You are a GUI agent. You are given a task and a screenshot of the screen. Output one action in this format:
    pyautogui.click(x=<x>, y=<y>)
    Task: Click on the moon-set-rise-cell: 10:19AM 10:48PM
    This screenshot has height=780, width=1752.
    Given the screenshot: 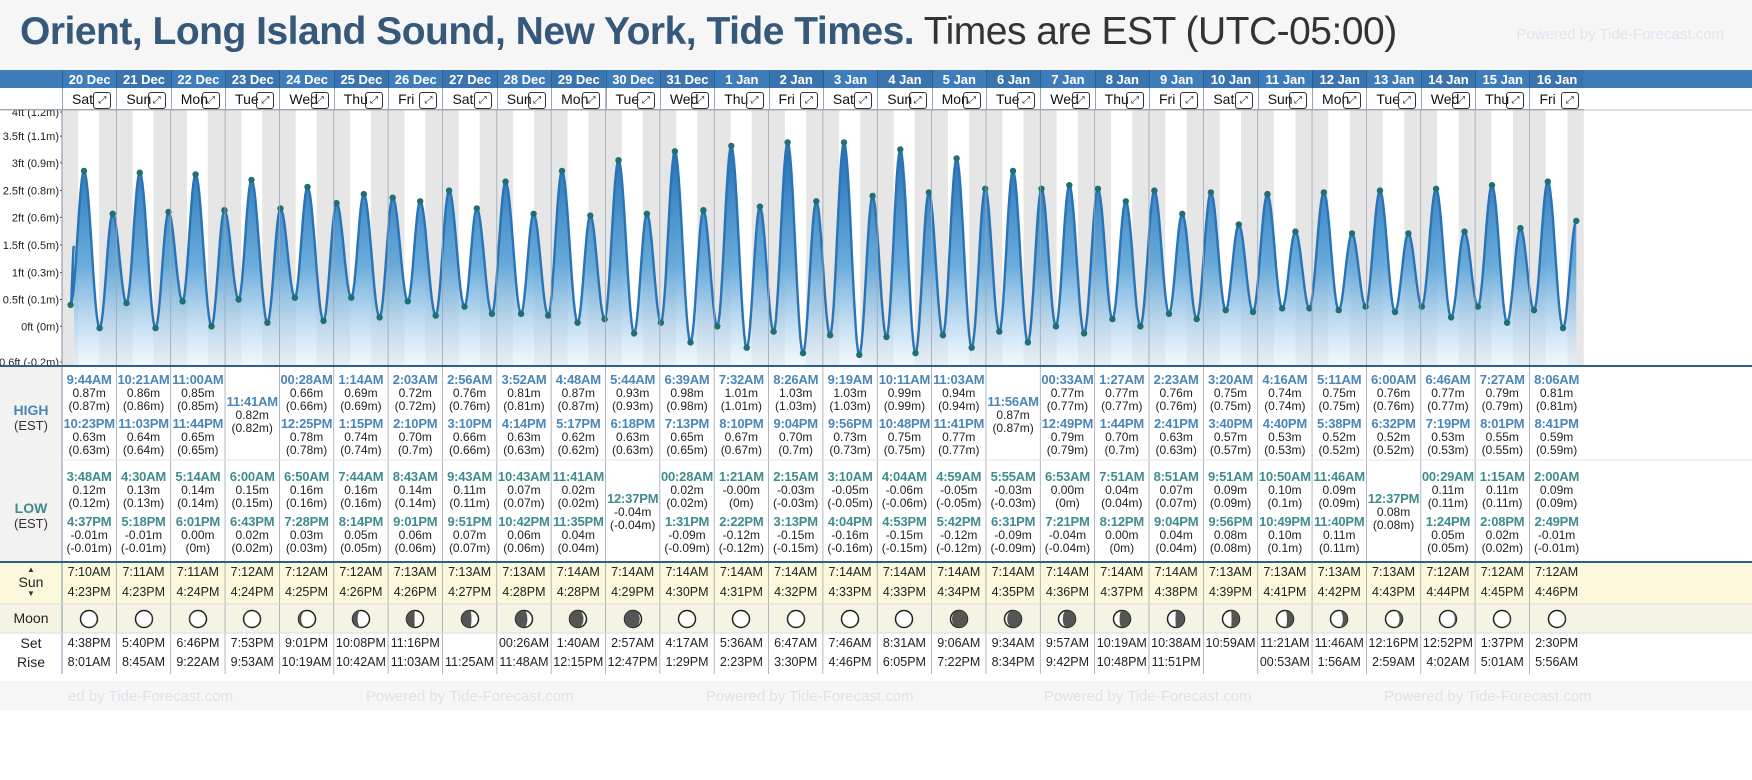 What is the action you would take?
    pyautogui.click(x=1122, y=653)
    